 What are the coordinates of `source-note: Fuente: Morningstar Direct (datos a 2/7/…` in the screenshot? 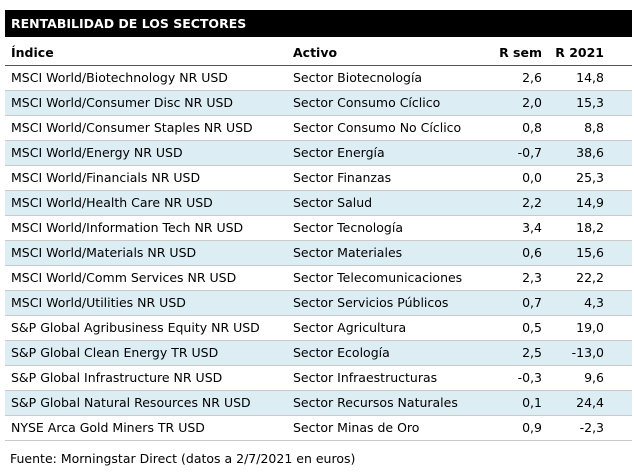 It's located at (183, 458).